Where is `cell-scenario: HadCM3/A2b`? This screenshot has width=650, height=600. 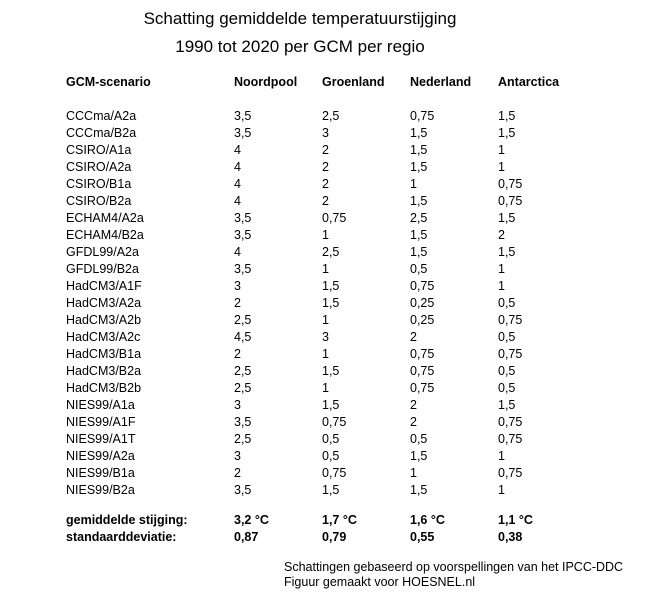 cell-scenario: HadCM3/A2b is located at coordinates (104, 320).